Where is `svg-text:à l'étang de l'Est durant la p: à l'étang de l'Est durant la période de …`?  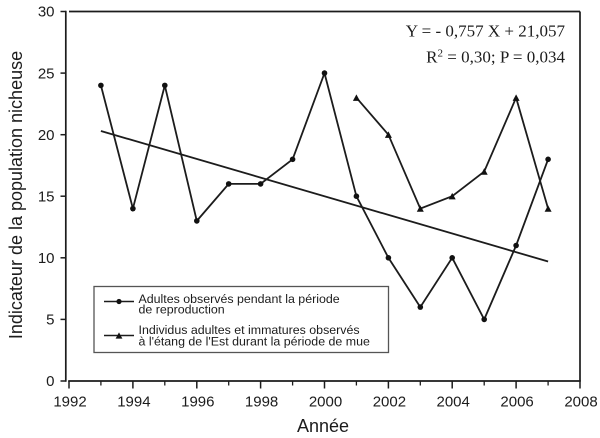
svg-text:à l'étang de l'Est durant la p: à l'étang de l'Est durant la période de … is located at coordinates (254, 342).